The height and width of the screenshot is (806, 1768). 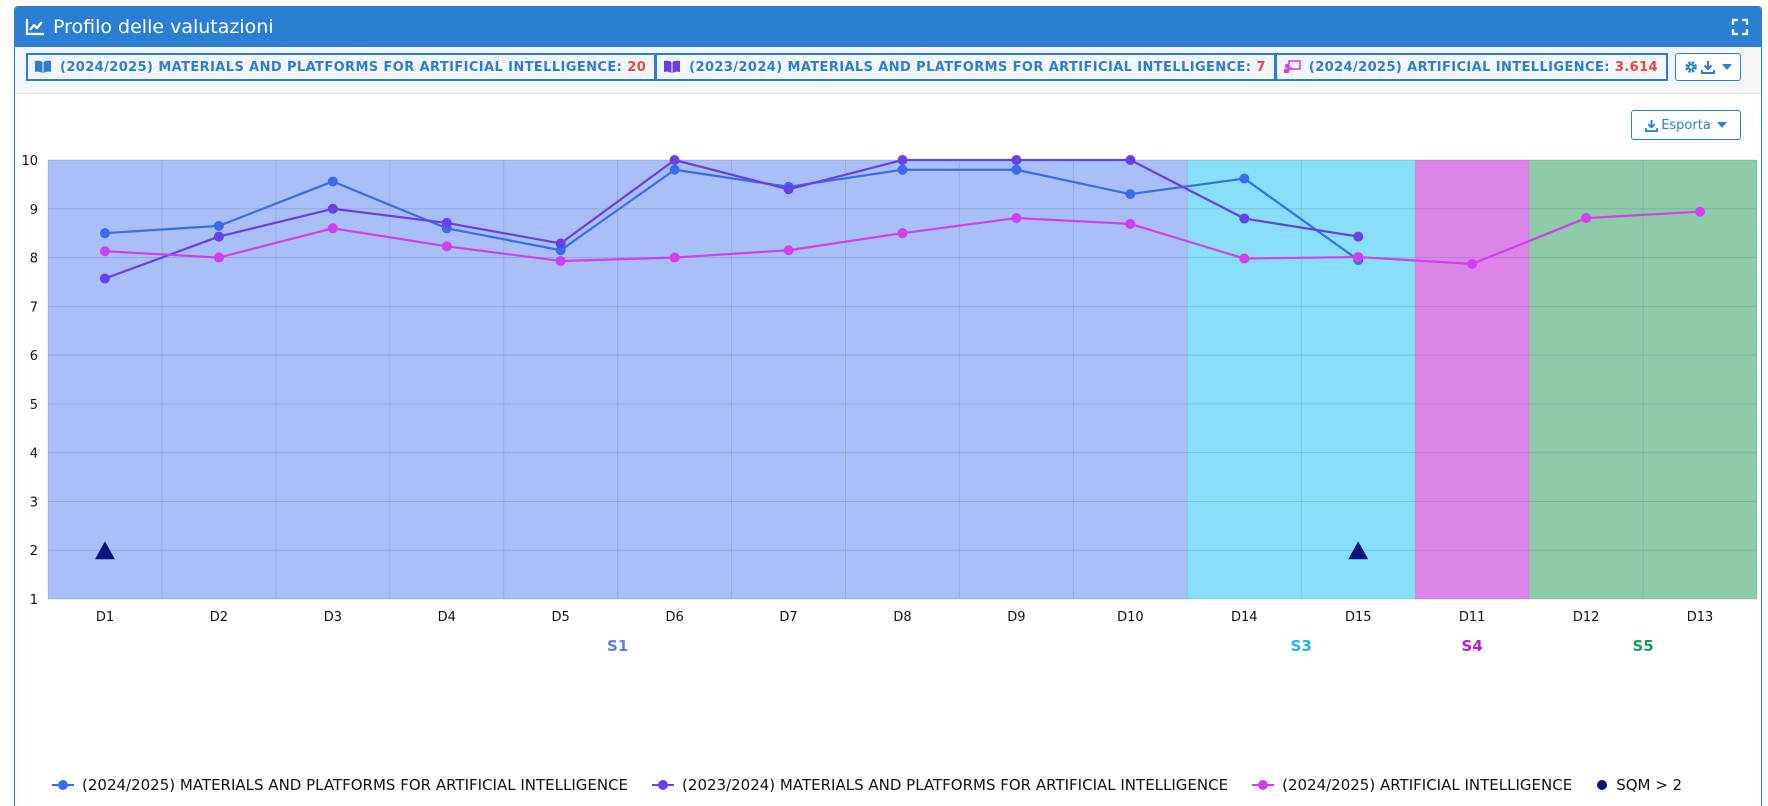 I want to click on group-label: S3, so click(x=1301, y=646).